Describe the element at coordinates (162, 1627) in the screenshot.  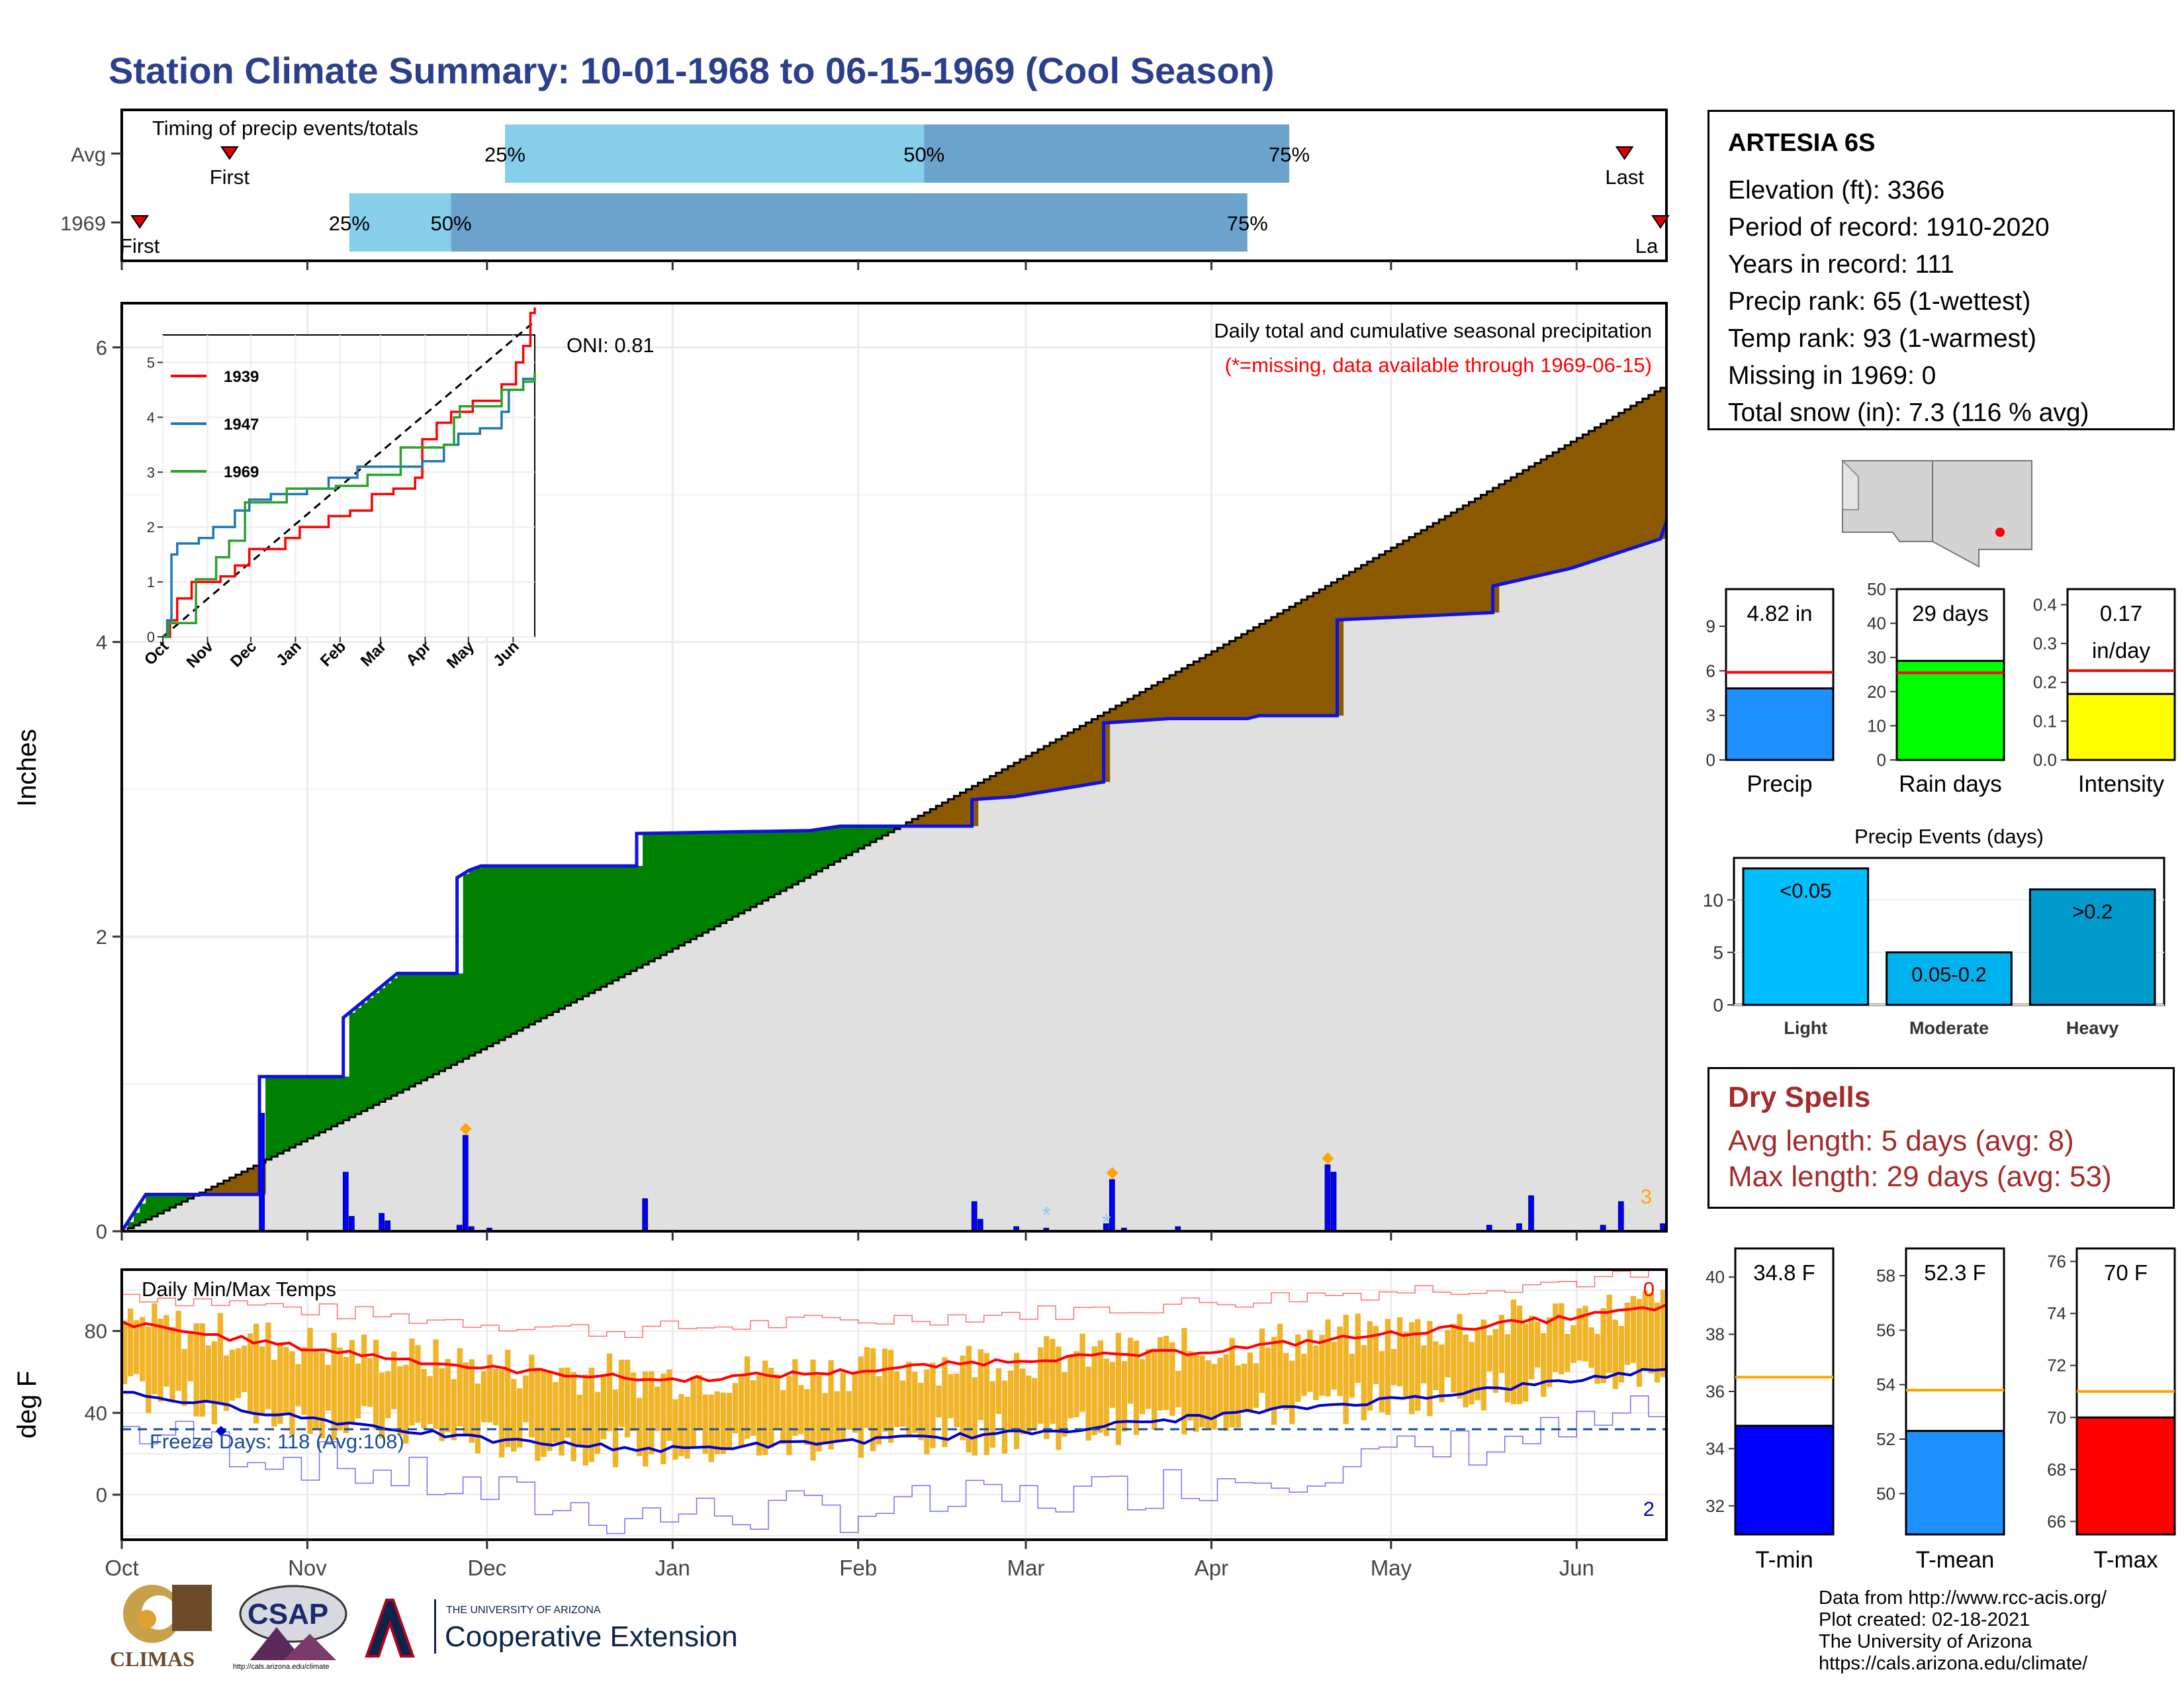
I see `climas-logo: CLIMAS` at that location.